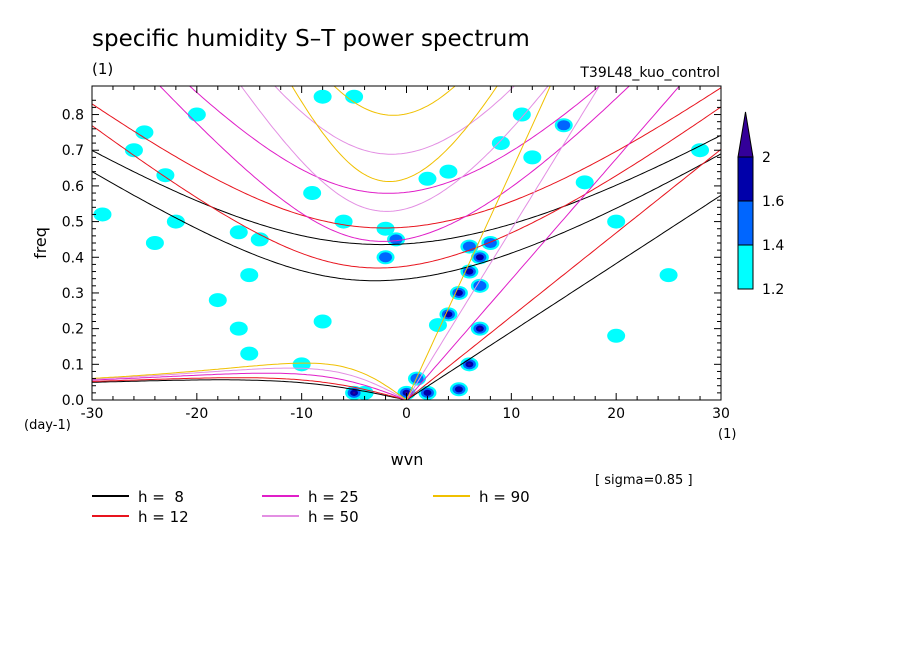  Describe the element at coordinates (311, 39) in the screenshot. I see `chart-title: specific humidity S–T power spectrum` at that location.